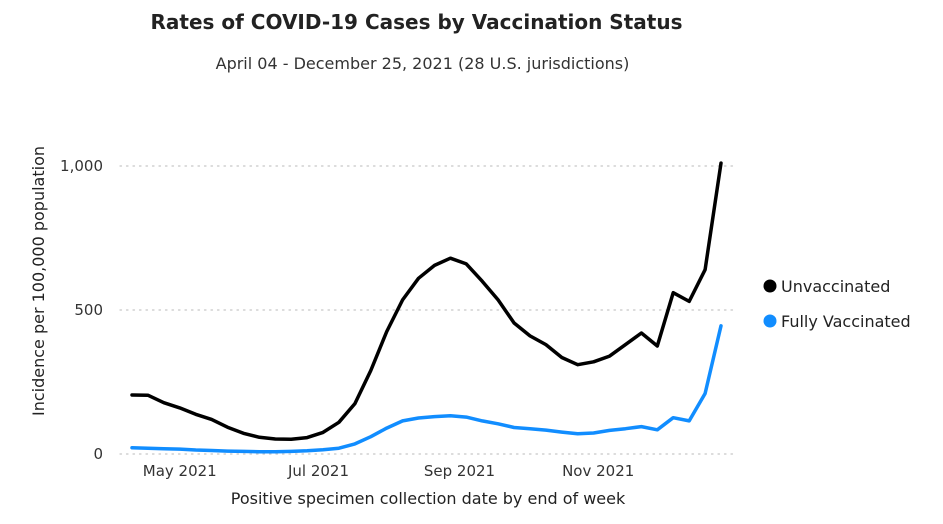 Image resolution: width=943 pixels, height=524 pixels. I want to click on legend: Unvaccinated Fully Vaccinated, so click(837, 304).